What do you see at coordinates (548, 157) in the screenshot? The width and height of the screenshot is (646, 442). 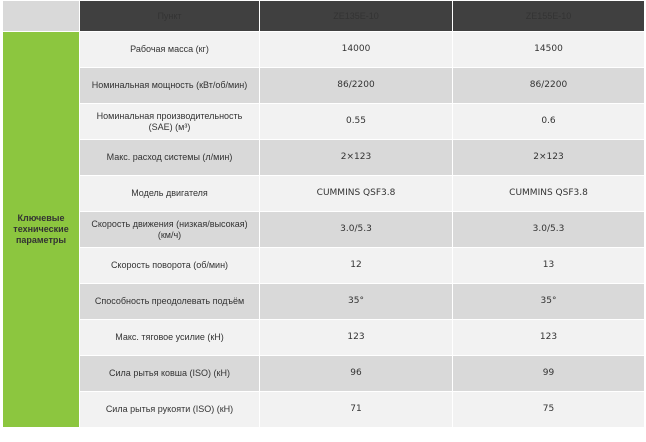 I see `model-2-value-cell: 2×123` at bounding box center [548, 157].